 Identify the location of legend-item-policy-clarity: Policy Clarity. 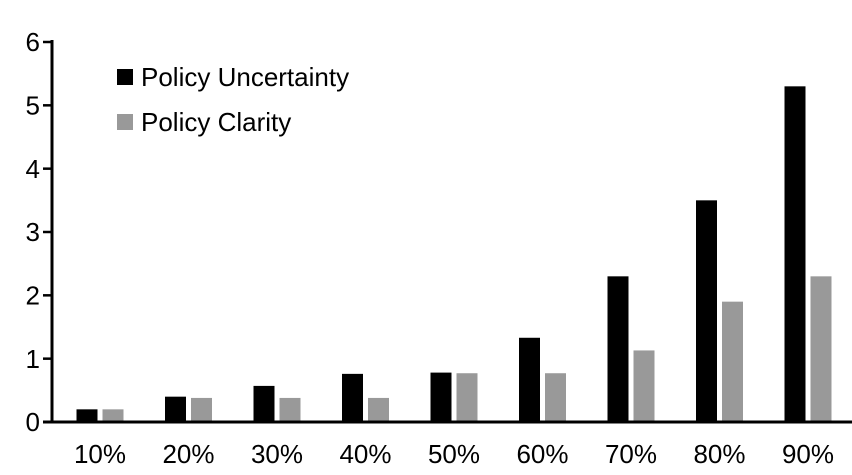
(233, 122).